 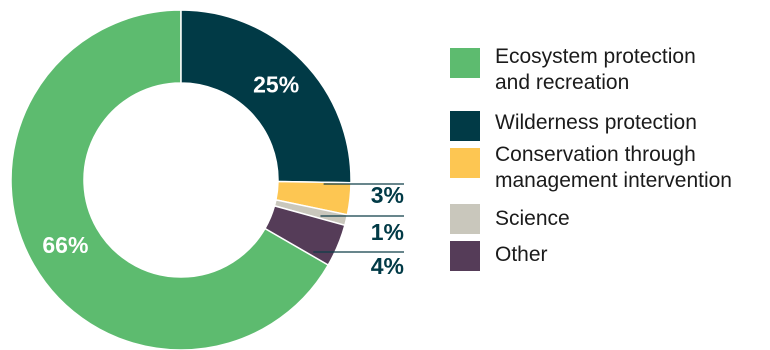 I want to click on data-label-other: 4%, so click(x=387, y=266).